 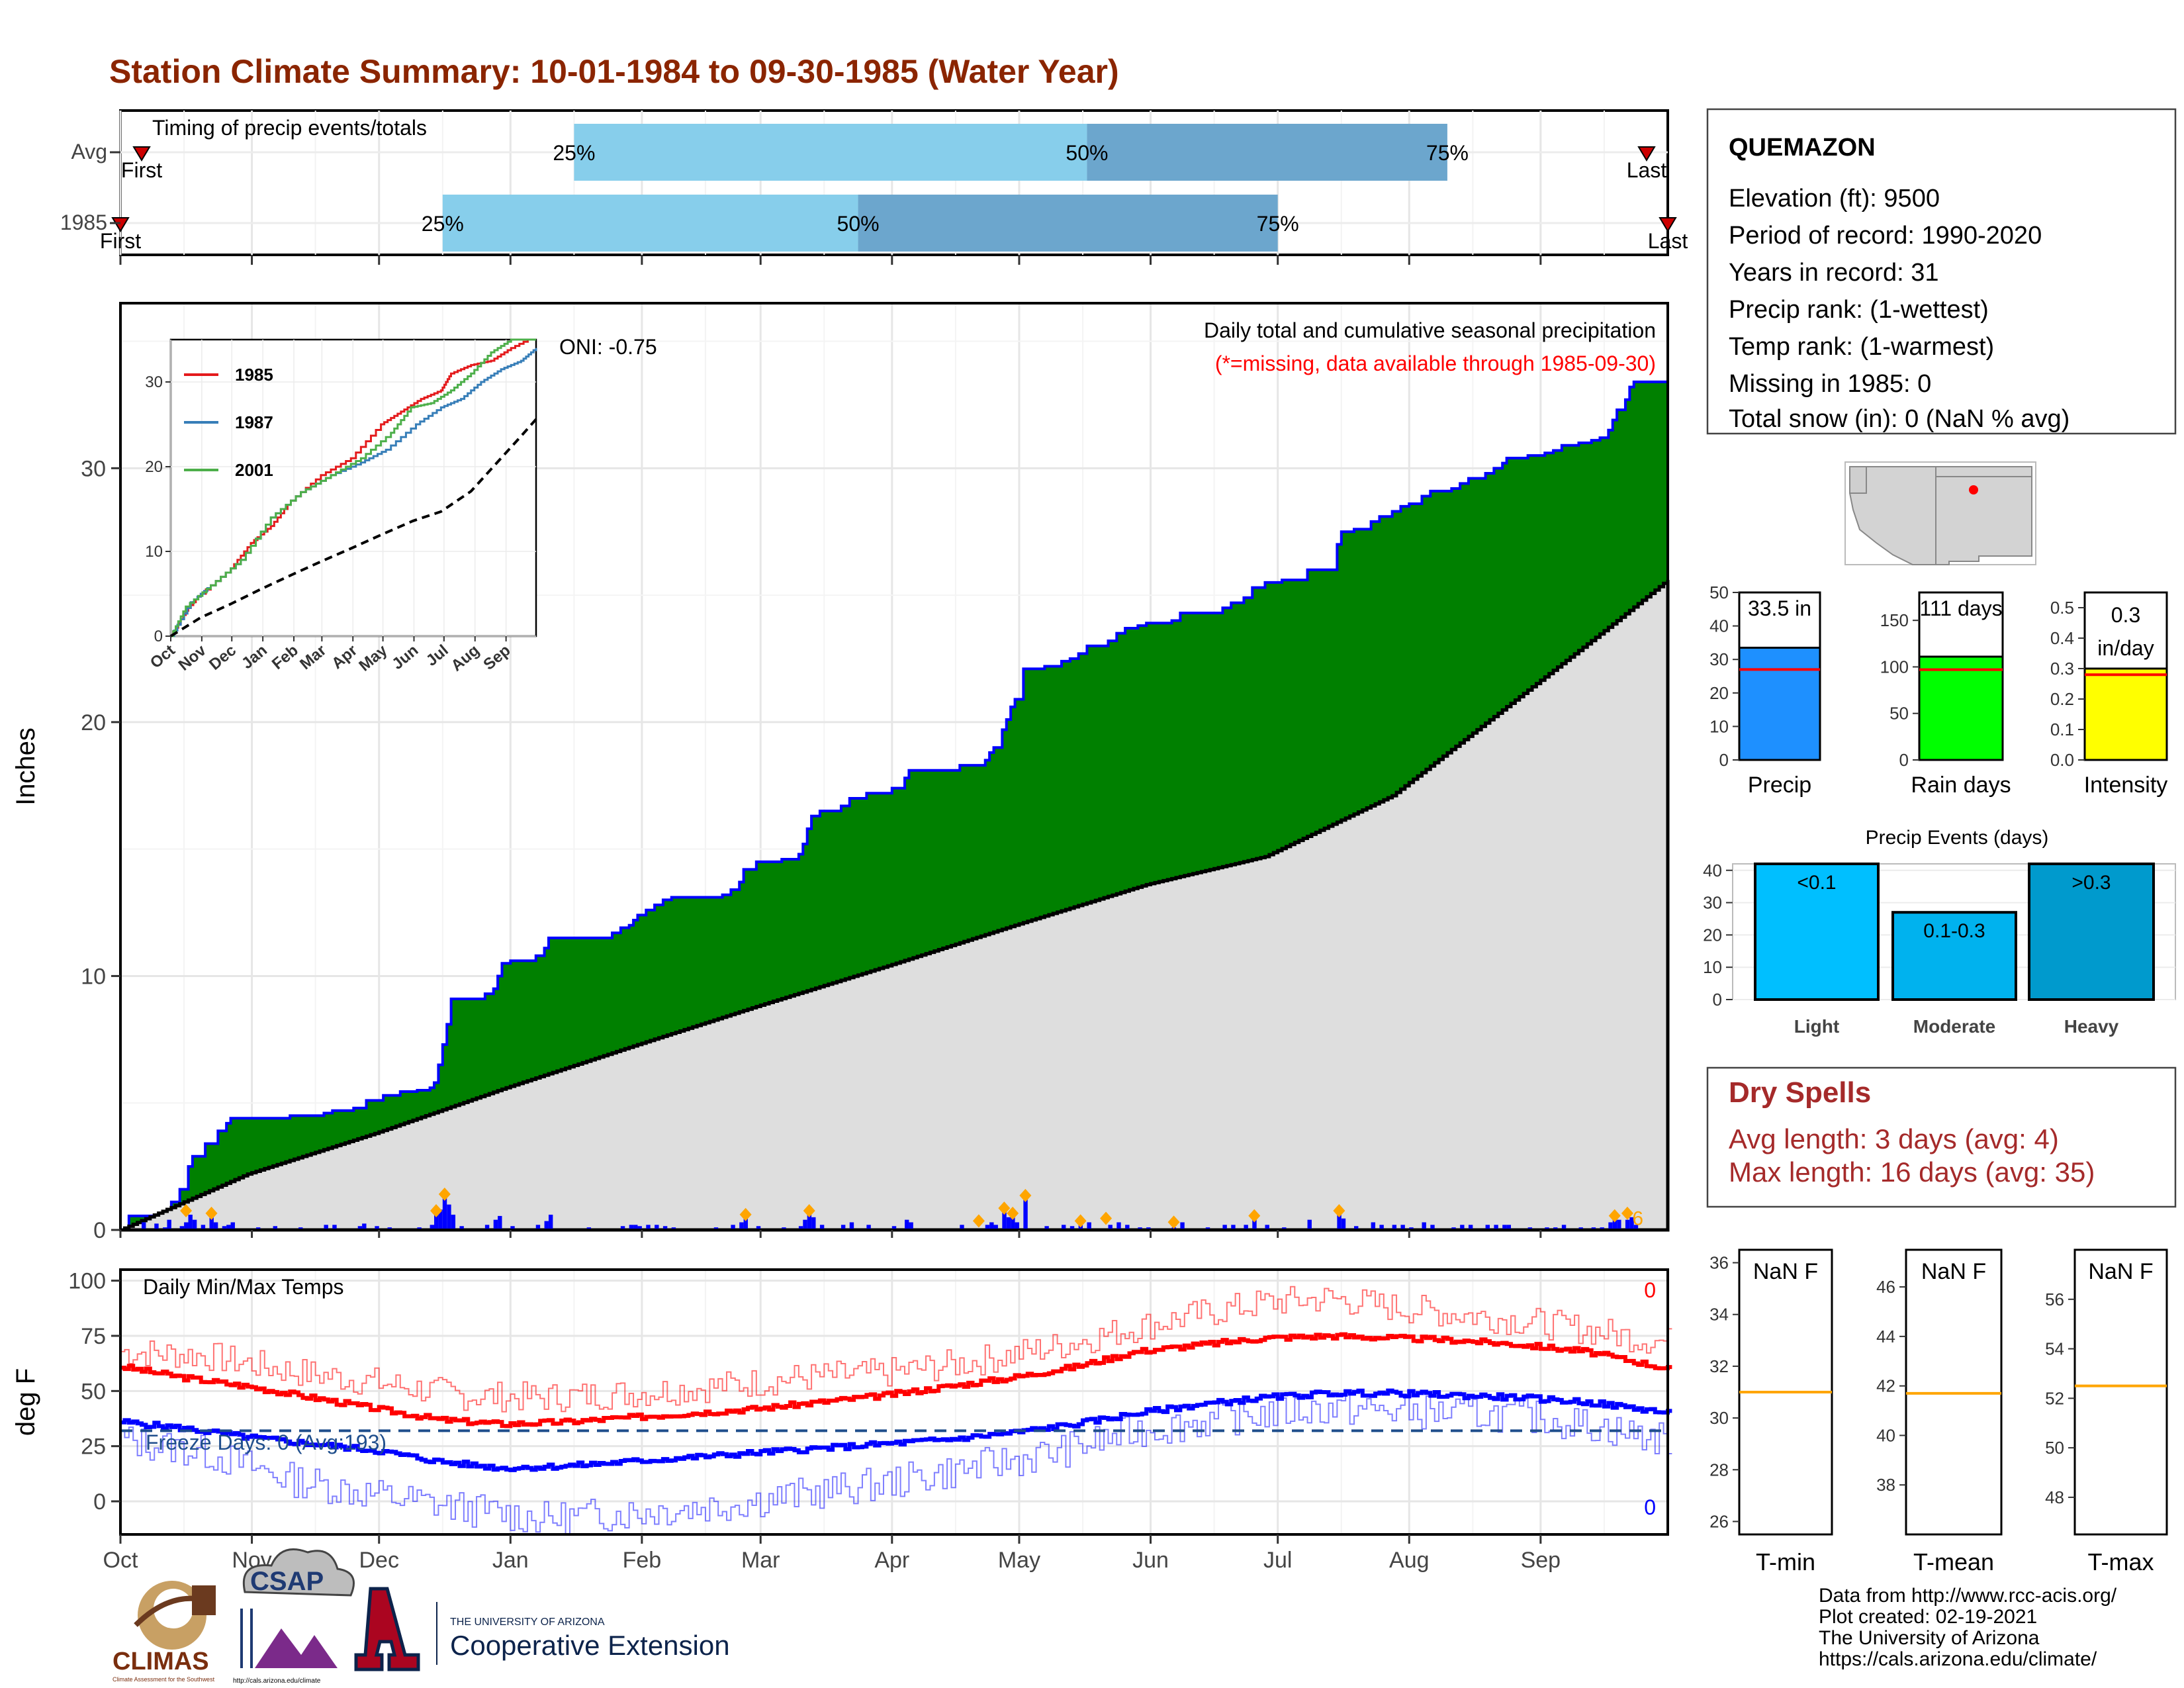 What do you see at coordinates (1019, 1560) in the screenshot?
I see `month-tick-label: May` at bounding box center [1019, 1560].